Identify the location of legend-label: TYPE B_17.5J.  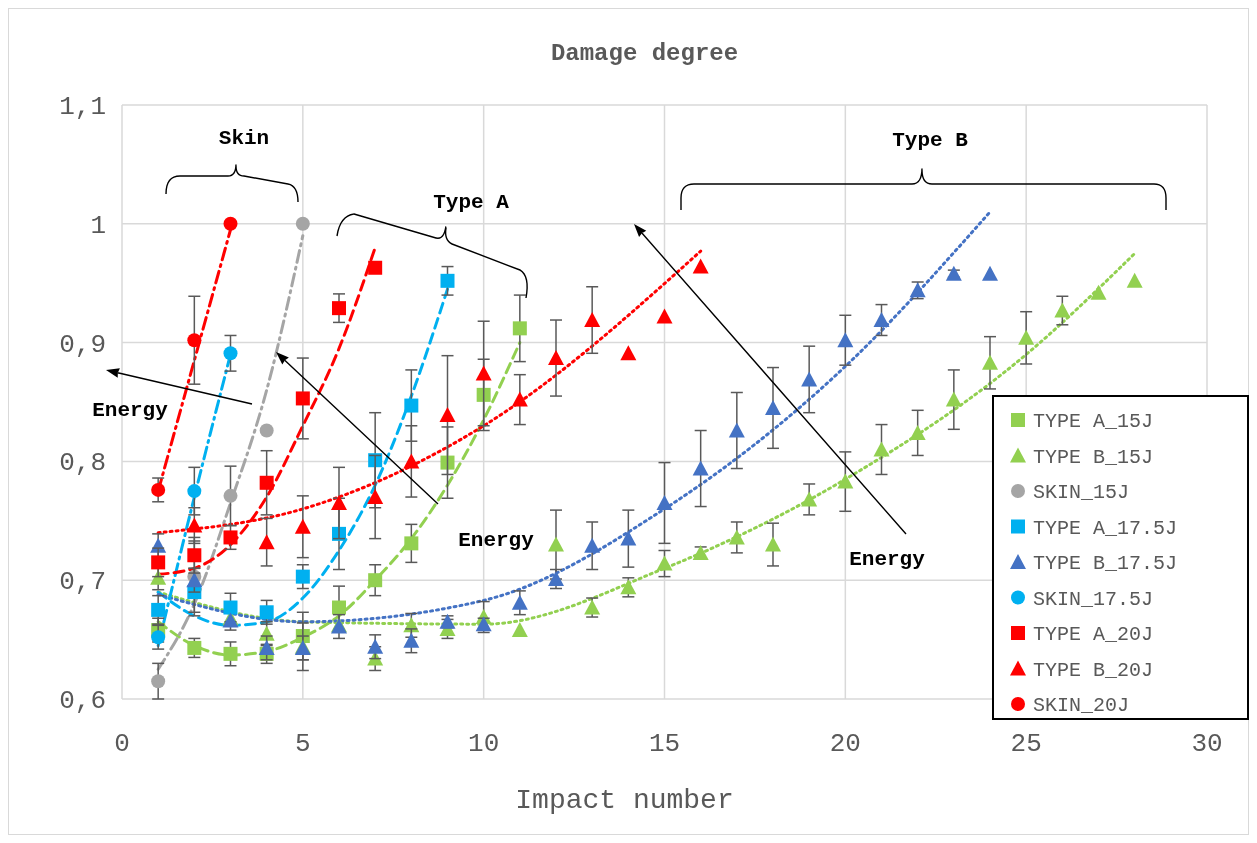
(1105, 563).